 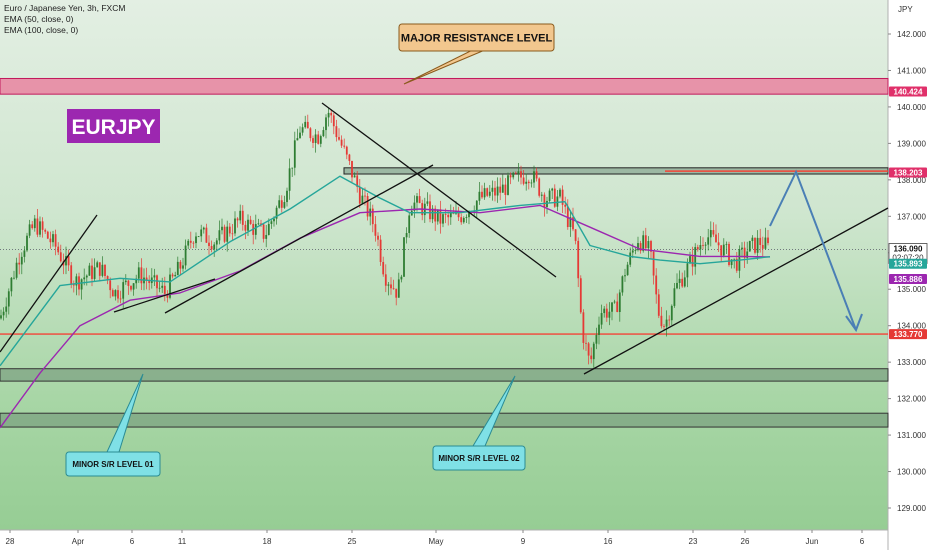 What do you see at coordinates (911, 289) in the screenshot?
I see `y-tick-label: 135.000` at bounding box center [911, 289].